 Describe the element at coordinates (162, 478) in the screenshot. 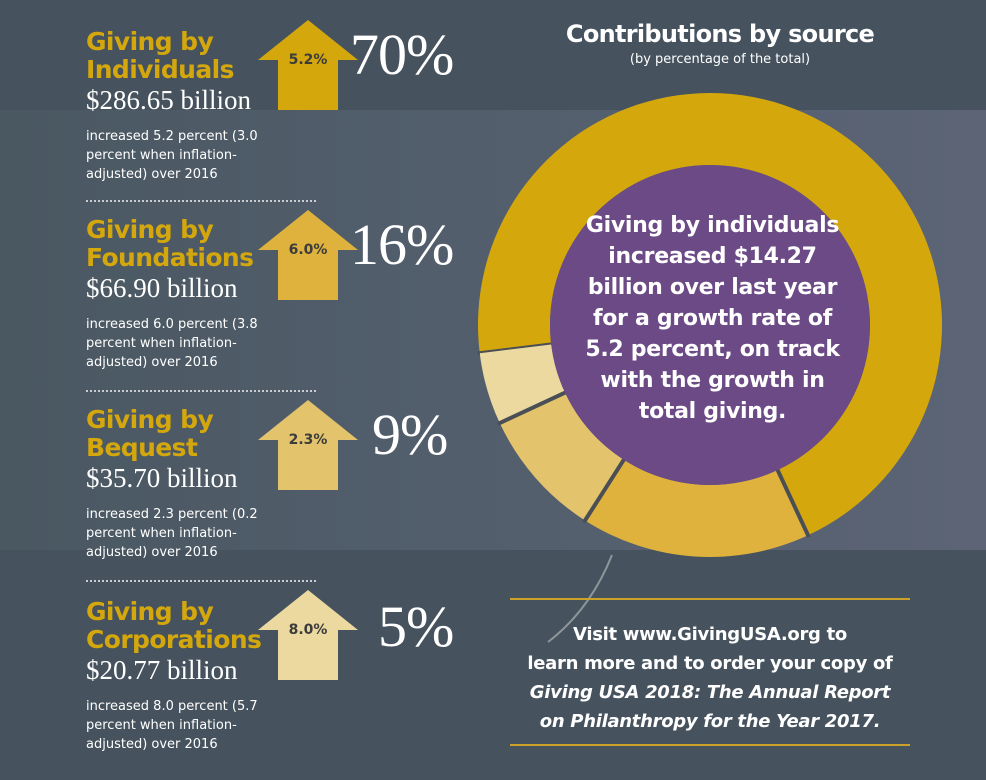

I see `category-amount: $35.70 billion` at that location.